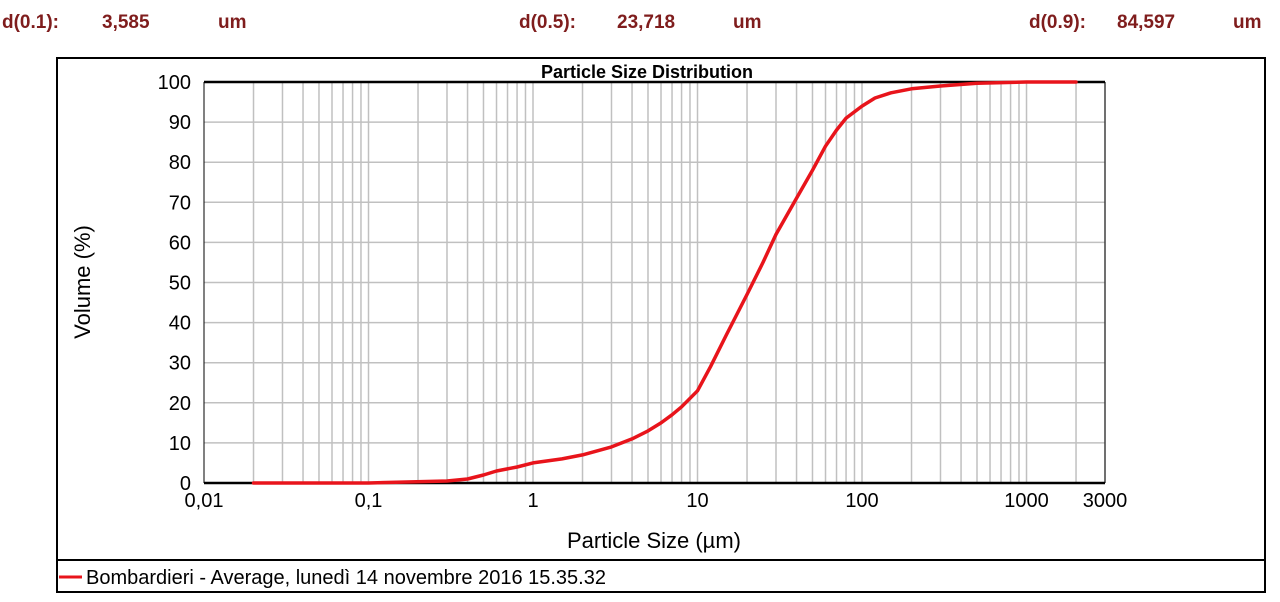  Describe the element at coordinates (532, 501) in the screenshot. I see `x-tick-label: 1` at that location.